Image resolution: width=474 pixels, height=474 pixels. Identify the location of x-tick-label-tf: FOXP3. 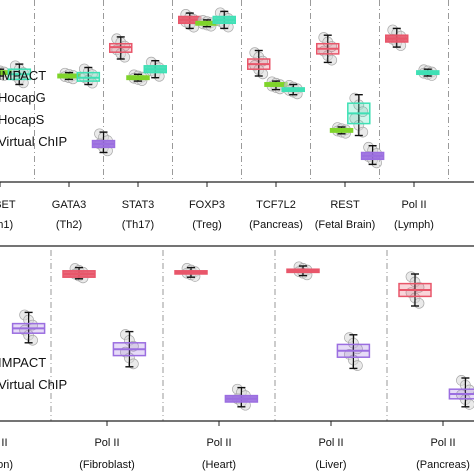
(207, 205).